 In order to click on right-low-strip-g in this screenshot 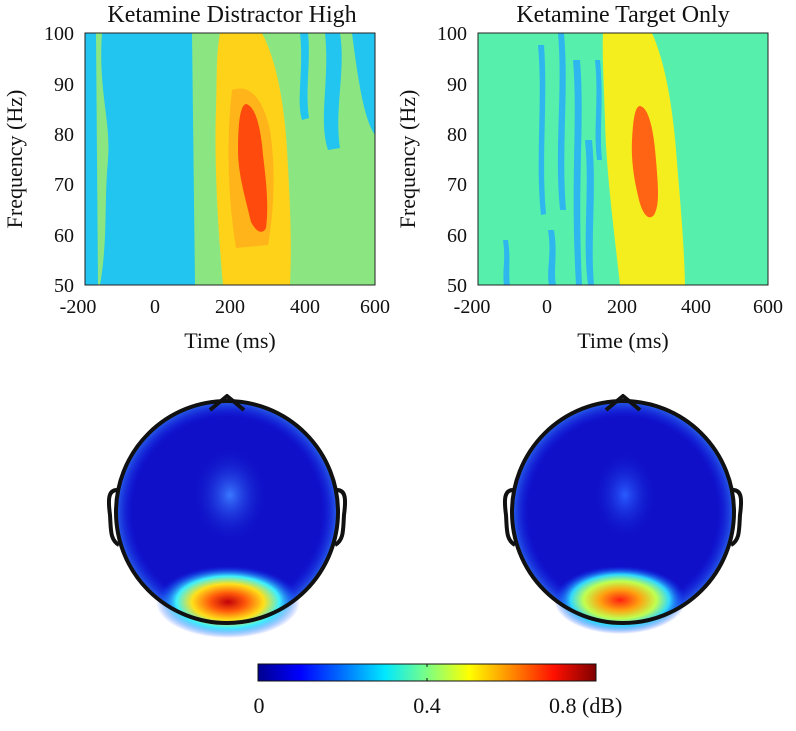, I will do `click(598, 110)`.